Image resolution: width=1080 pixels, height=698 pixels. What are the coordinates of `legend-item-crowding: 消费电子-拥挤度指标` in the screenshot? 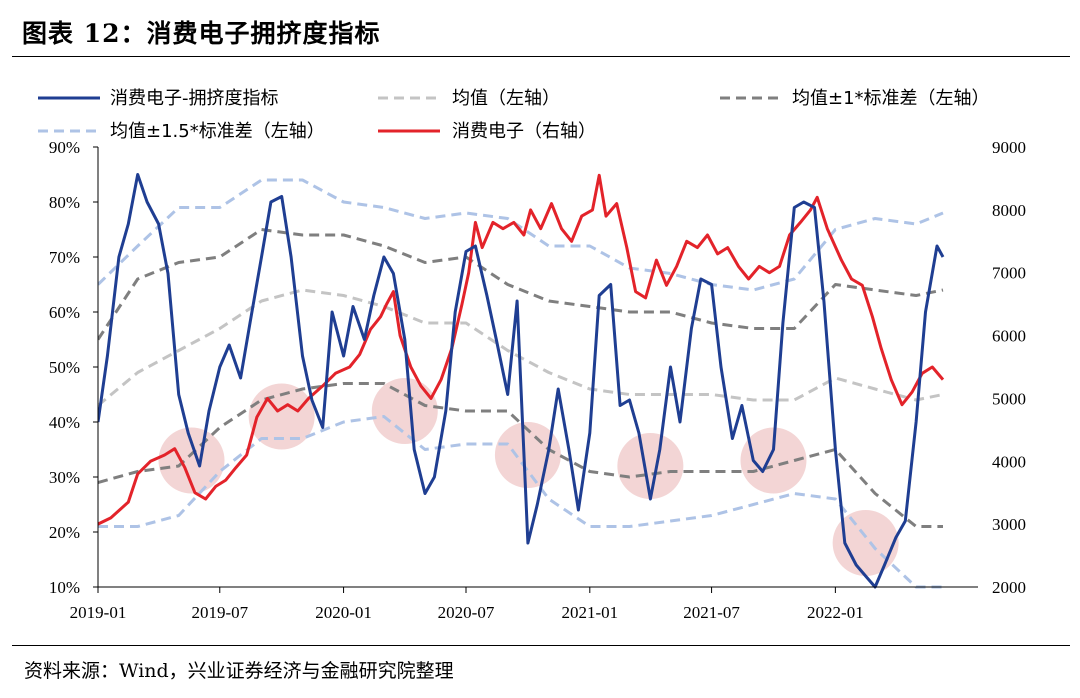 It's located at (158, 98).